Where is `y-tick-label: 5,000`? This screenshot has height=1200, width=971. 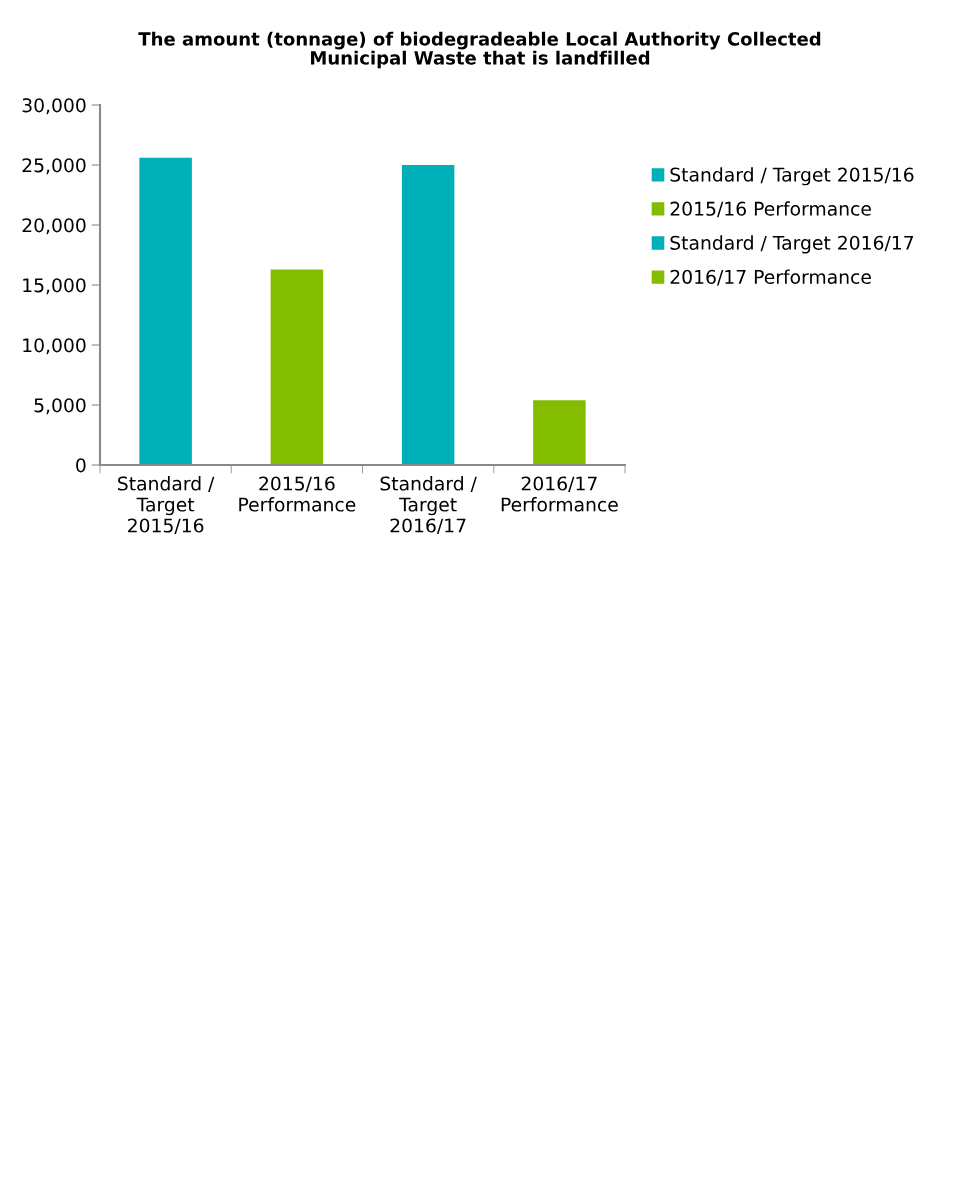 y-tick-label: 5,000 is located at coordinates (60, 406).